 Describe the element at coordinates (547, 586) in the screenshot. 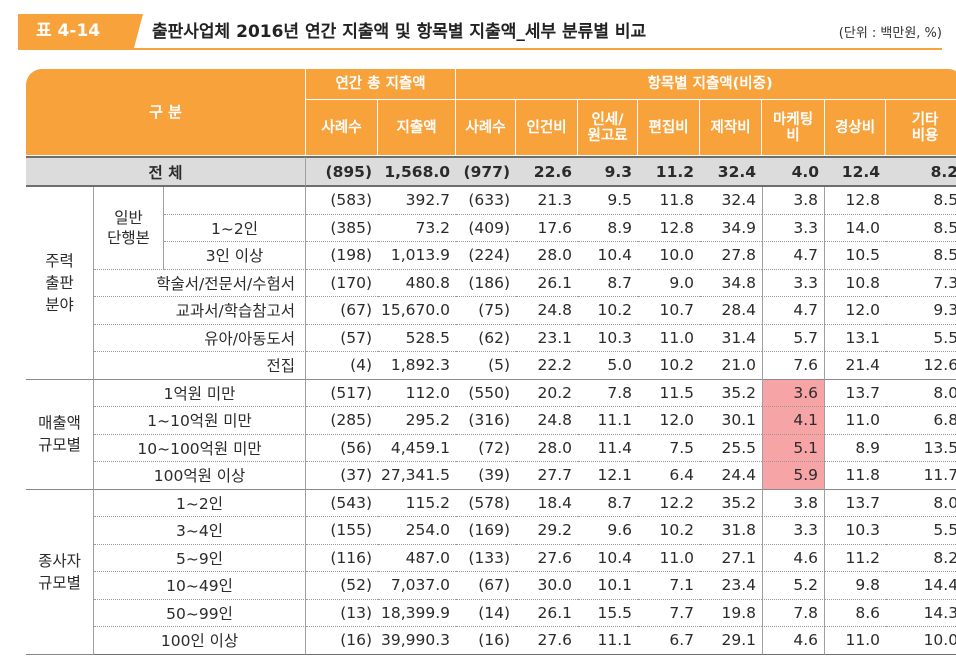

I see `value-cell: 30.0` at that location.